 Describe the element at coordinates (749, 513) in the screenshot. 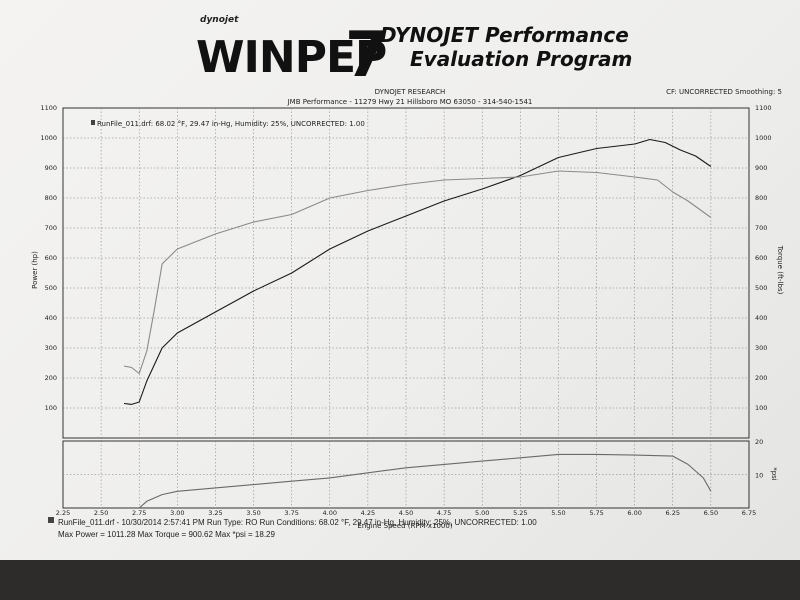

I see `rpm-tick-label: 6.75` at that location.